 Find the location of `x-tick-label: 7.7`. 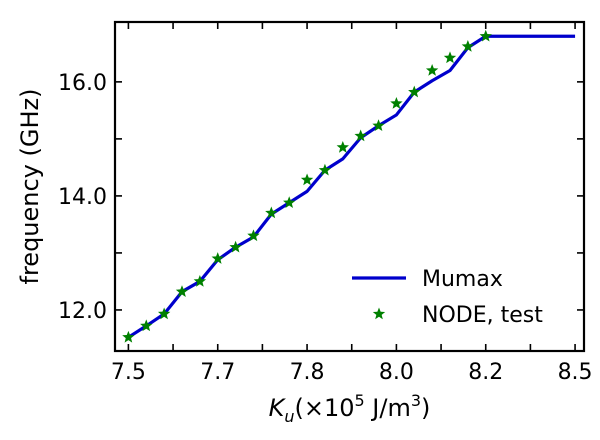

x-tick-label: 7.7 is located at coordinates (217, 372).